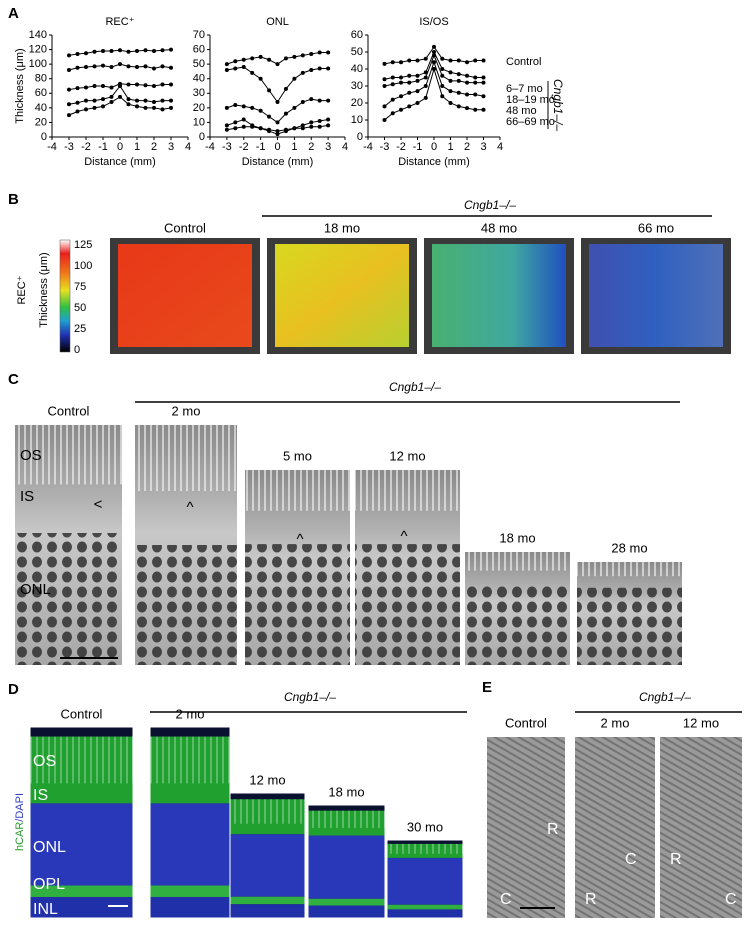 The height and width of the screenshot is (935, 752). I want to click on region-label: C, so click(506, 899).